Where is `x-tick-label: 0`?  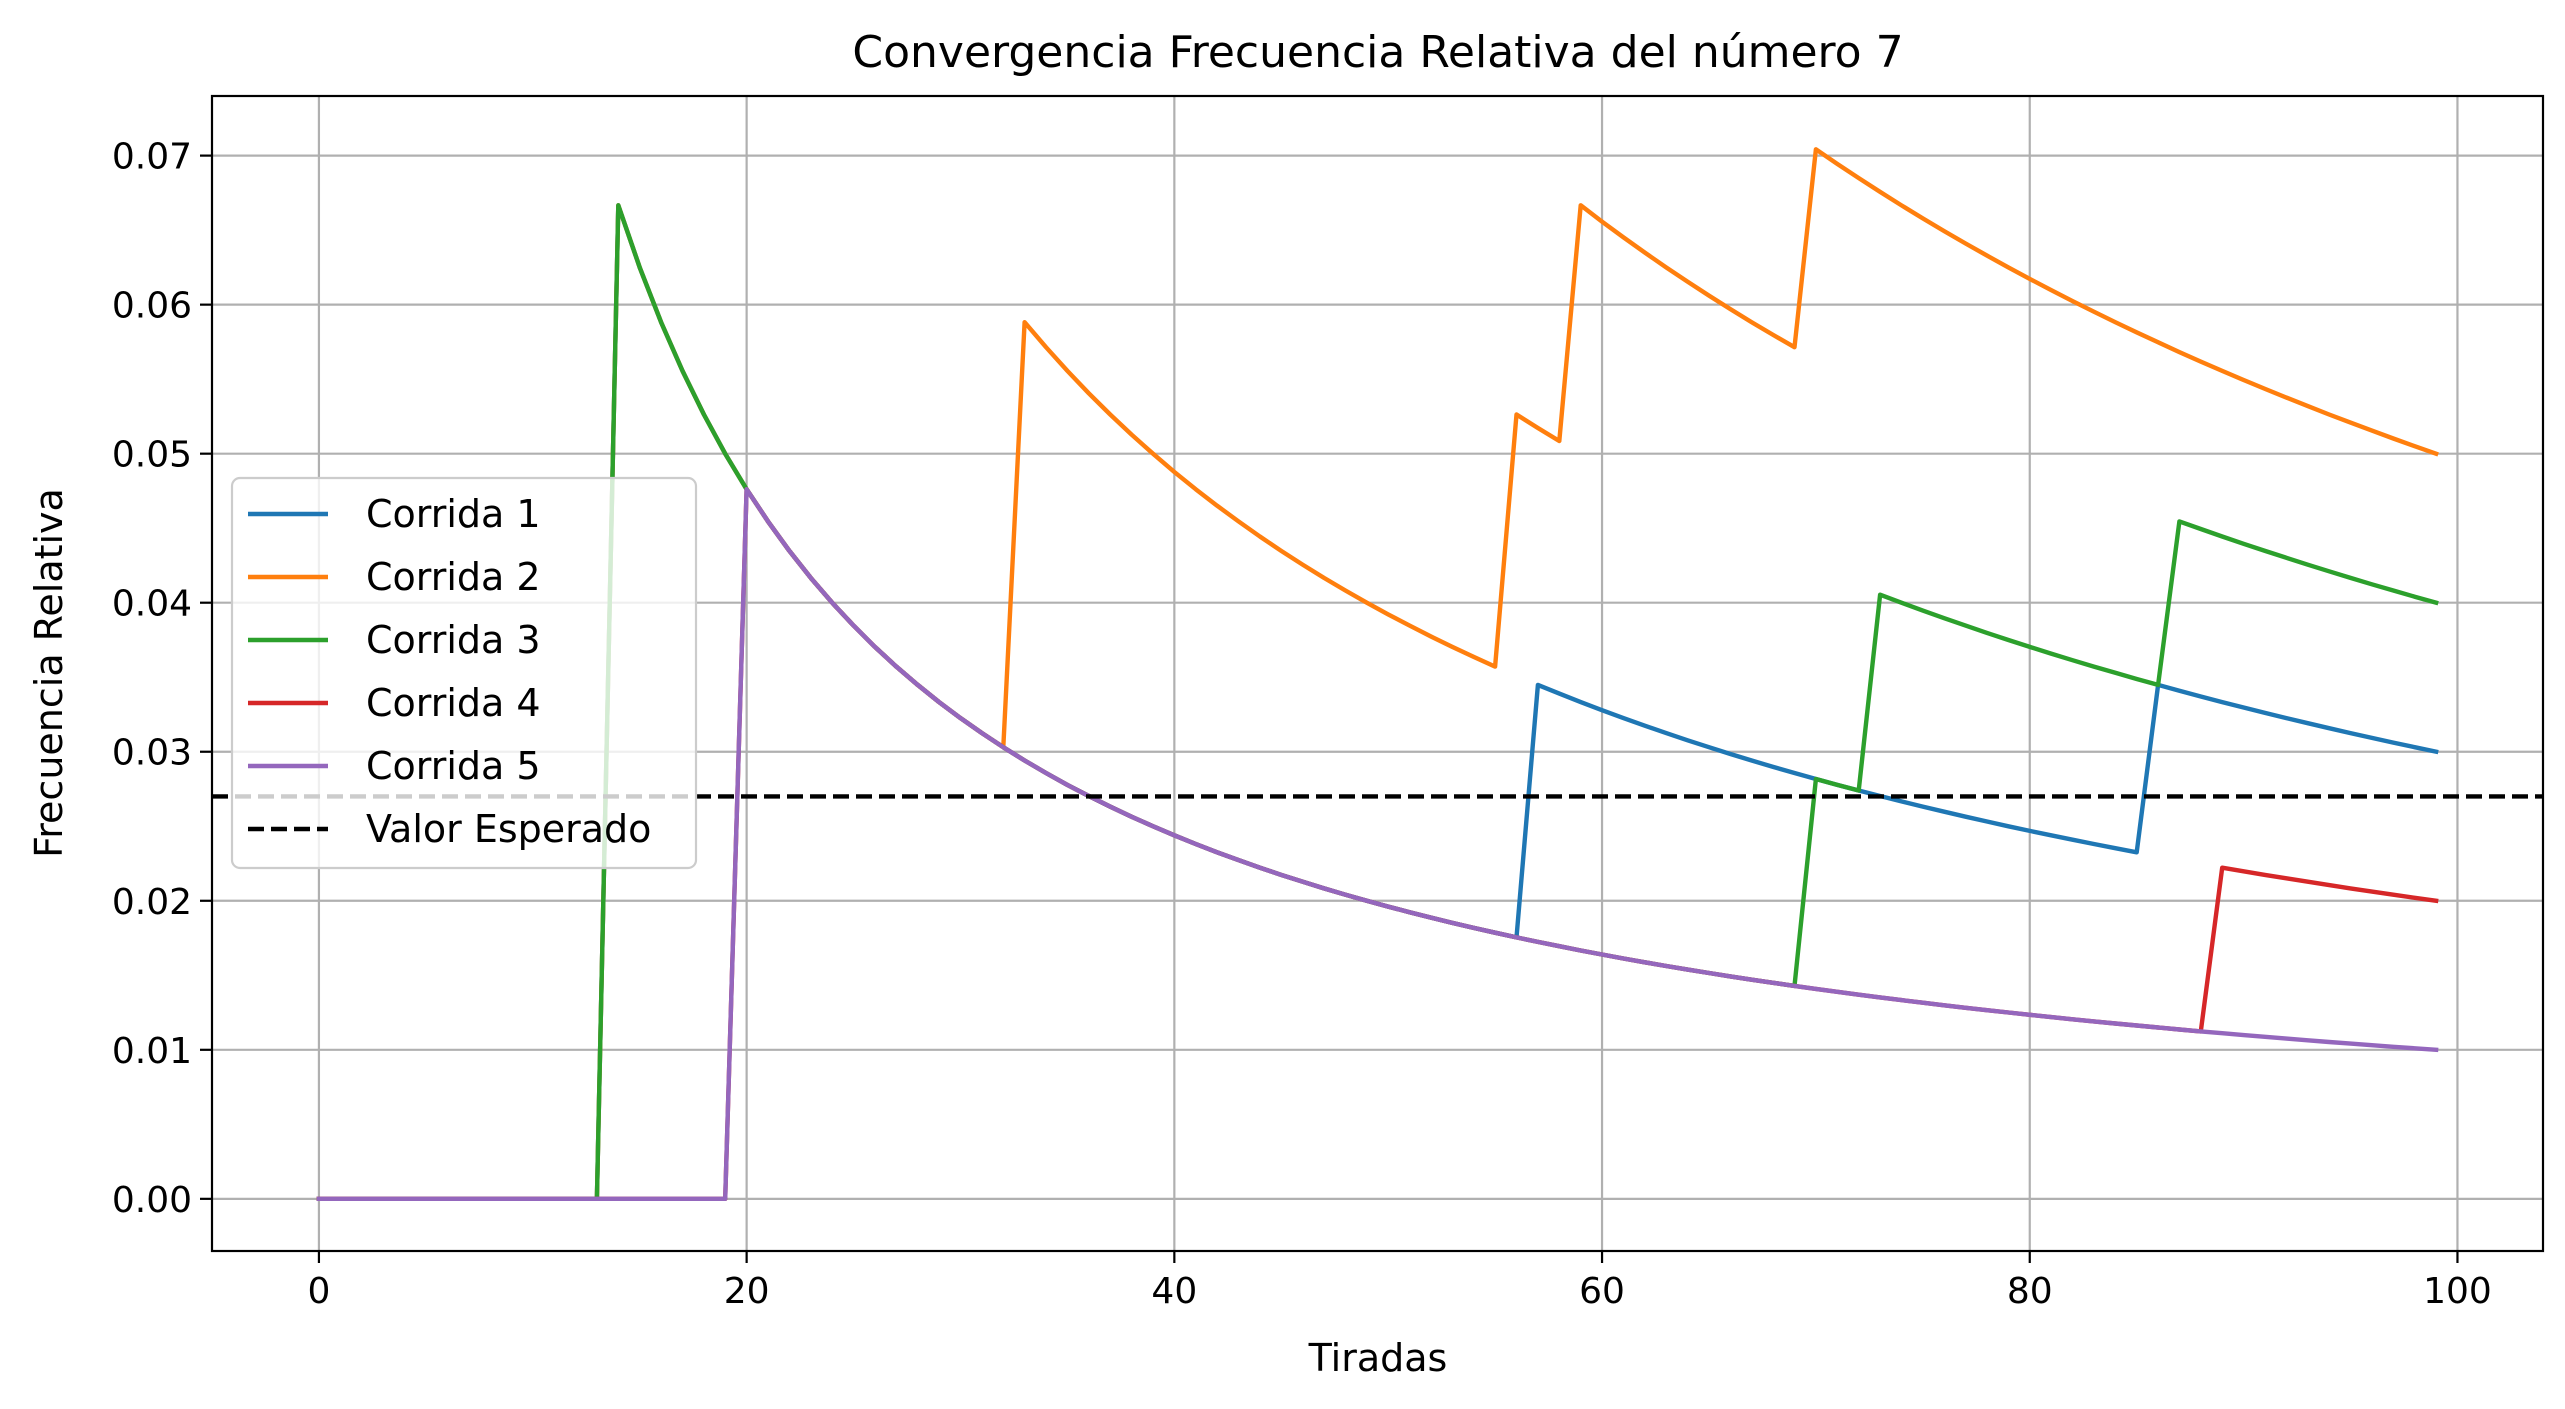 x-tick-label: 0 is located at coordinates (318, 1291).